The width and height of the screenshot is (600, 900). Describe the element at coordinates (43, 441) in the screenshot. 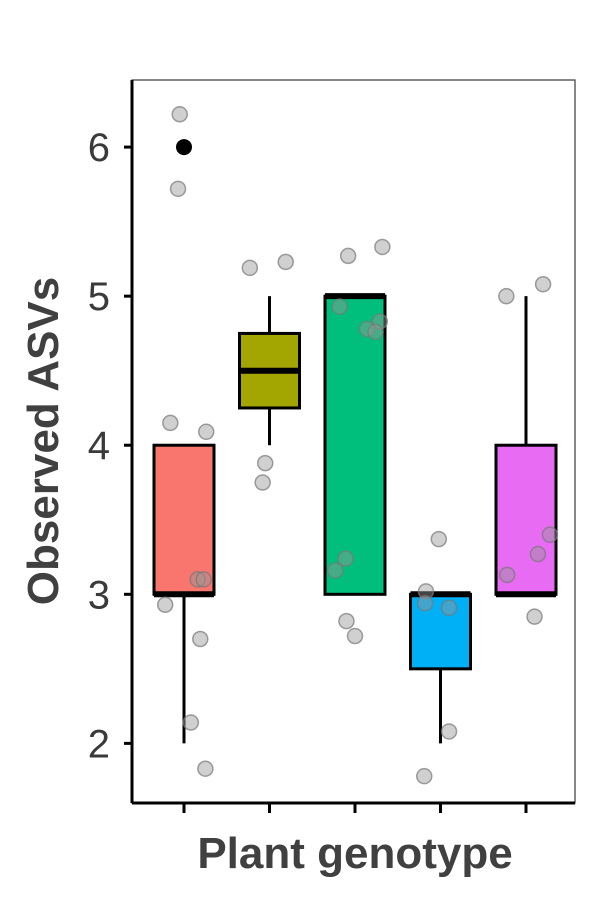

I see `y-axis-title: Observed ASVs` at that location.